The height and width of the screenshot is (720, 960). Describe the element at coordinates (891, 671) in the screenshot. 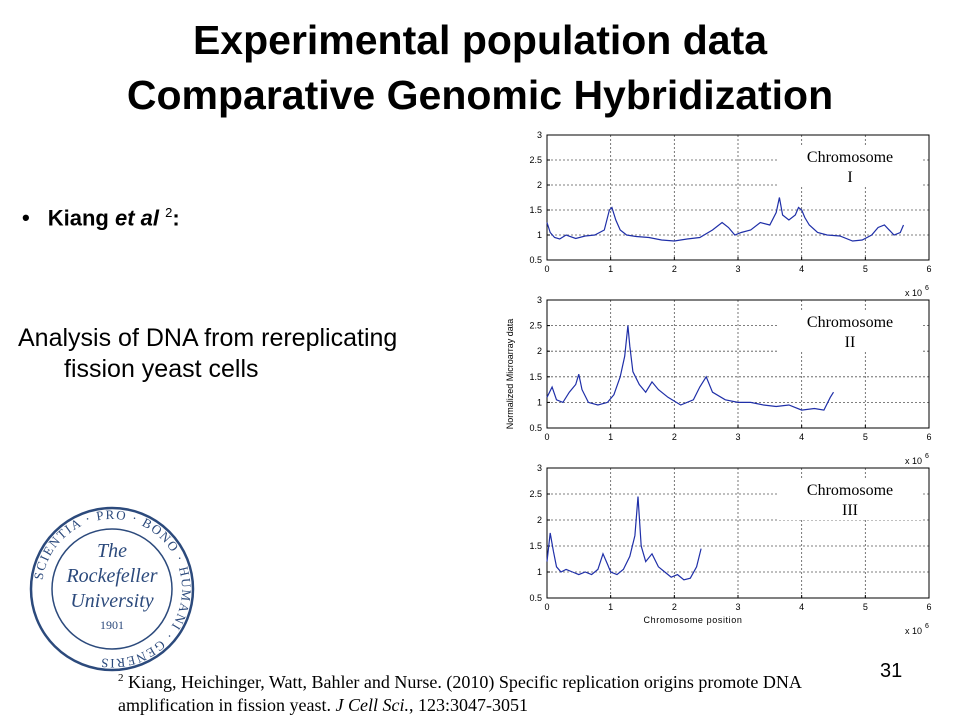

I see `page-number: 31` at that location.